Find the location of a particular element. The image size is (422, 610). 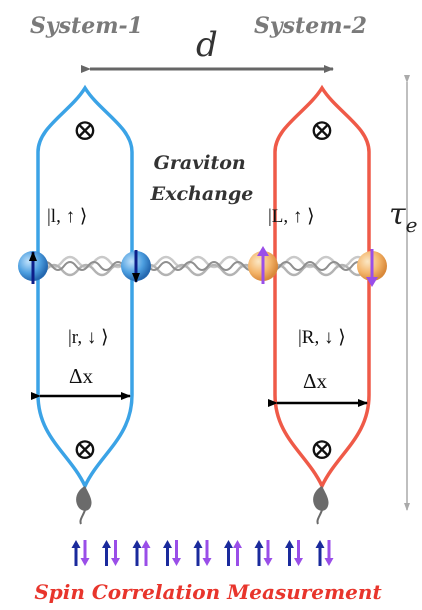

state-r-down-label: |r, ↓ ⟩ is located at coordinates (88, 337).